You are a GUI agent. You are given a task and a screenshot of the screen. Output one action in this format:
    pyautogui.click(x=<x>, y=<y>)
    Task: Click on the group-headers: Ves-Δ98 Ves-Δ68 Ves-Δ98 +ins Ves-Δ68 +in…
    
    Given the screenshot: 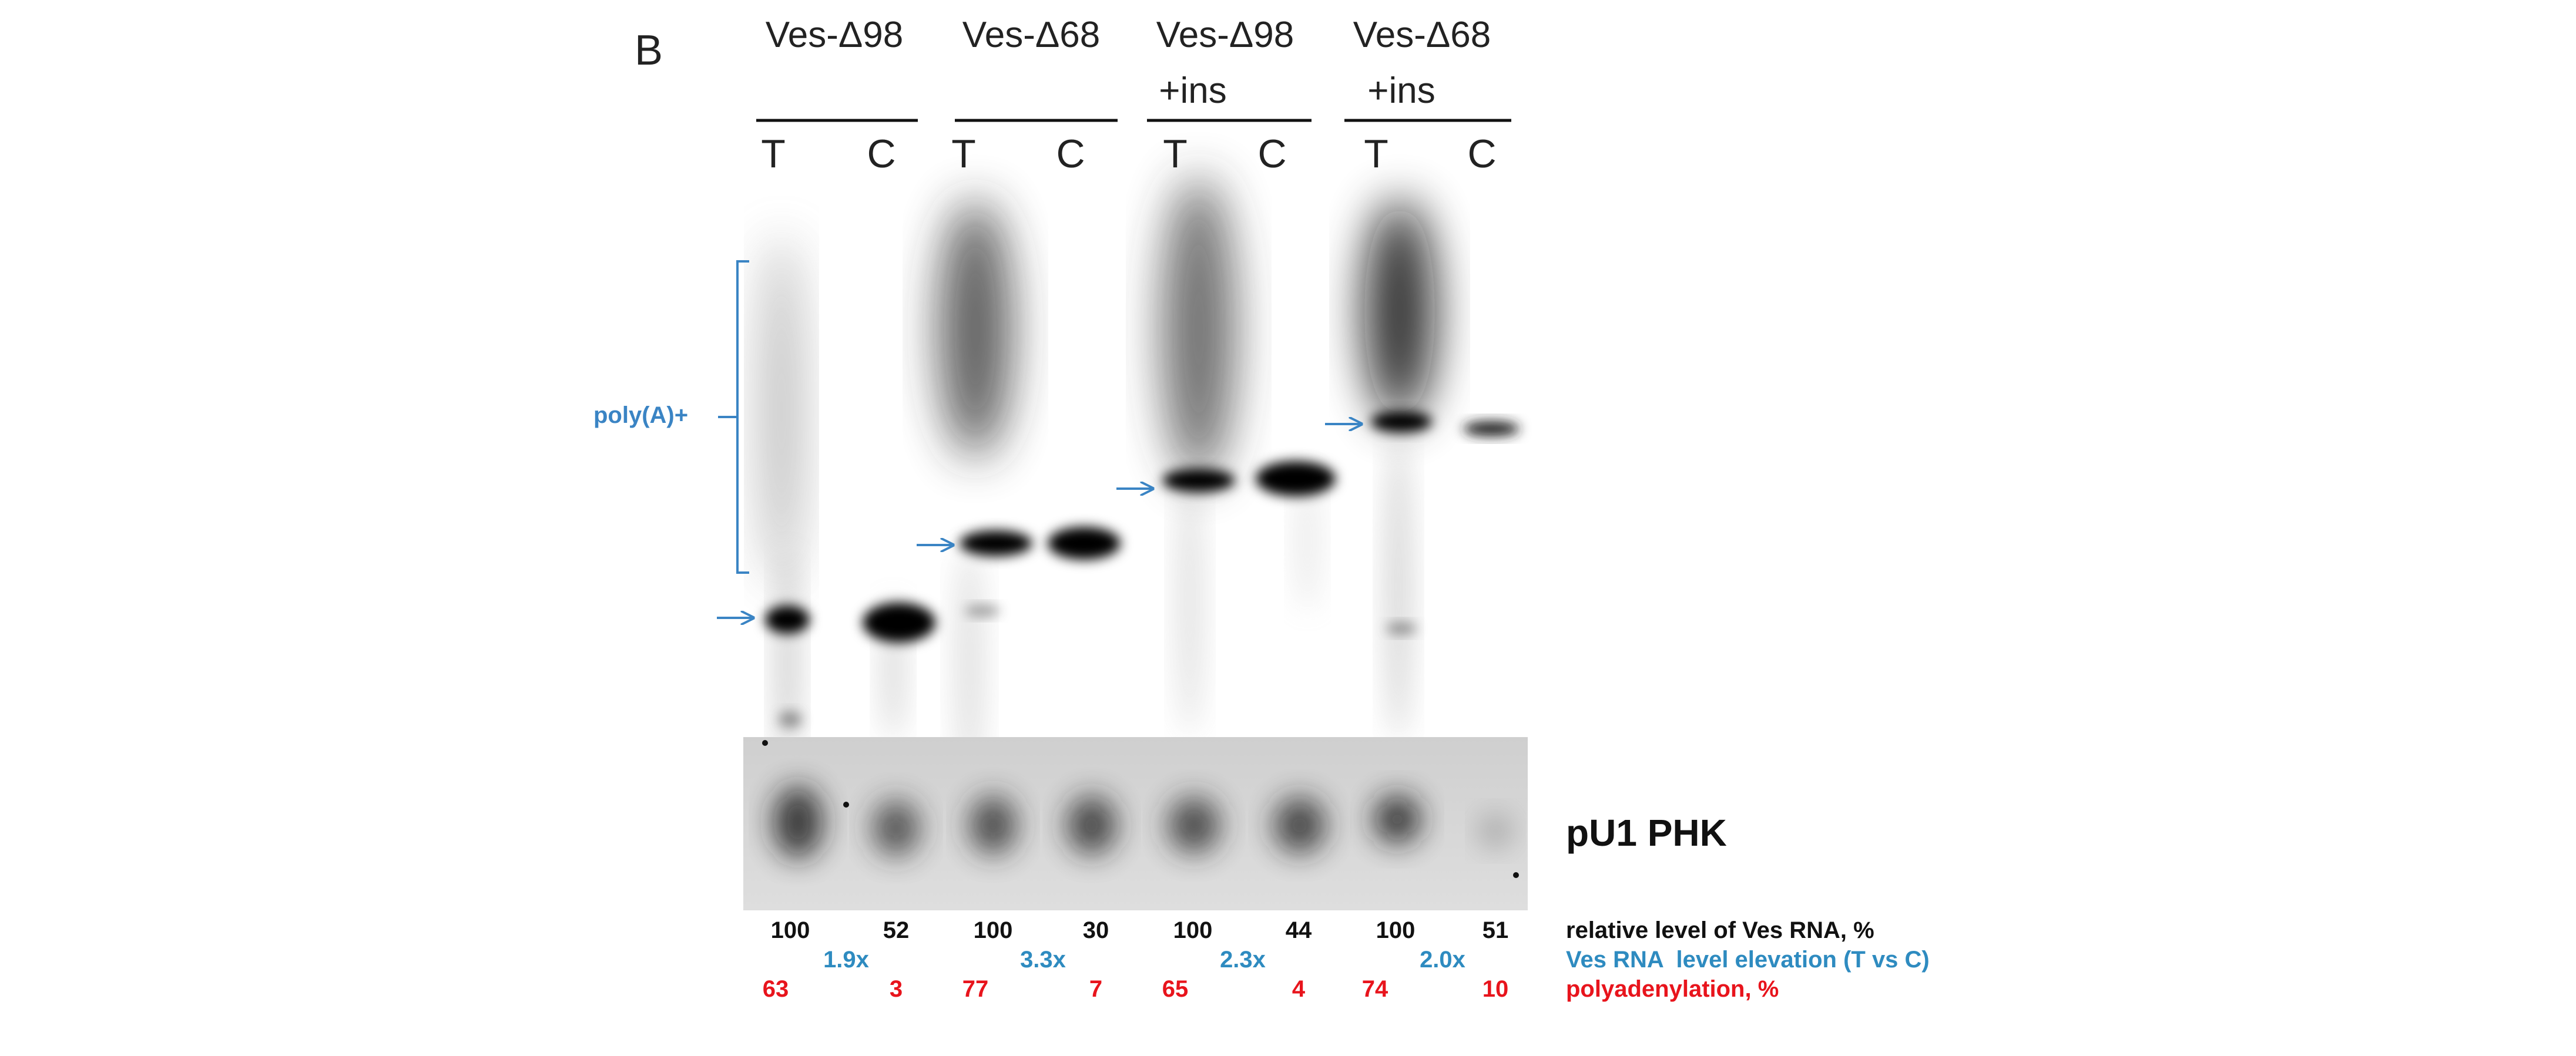 What is the action you would take?
    pyautogui.click(x=1129, y=63)
    